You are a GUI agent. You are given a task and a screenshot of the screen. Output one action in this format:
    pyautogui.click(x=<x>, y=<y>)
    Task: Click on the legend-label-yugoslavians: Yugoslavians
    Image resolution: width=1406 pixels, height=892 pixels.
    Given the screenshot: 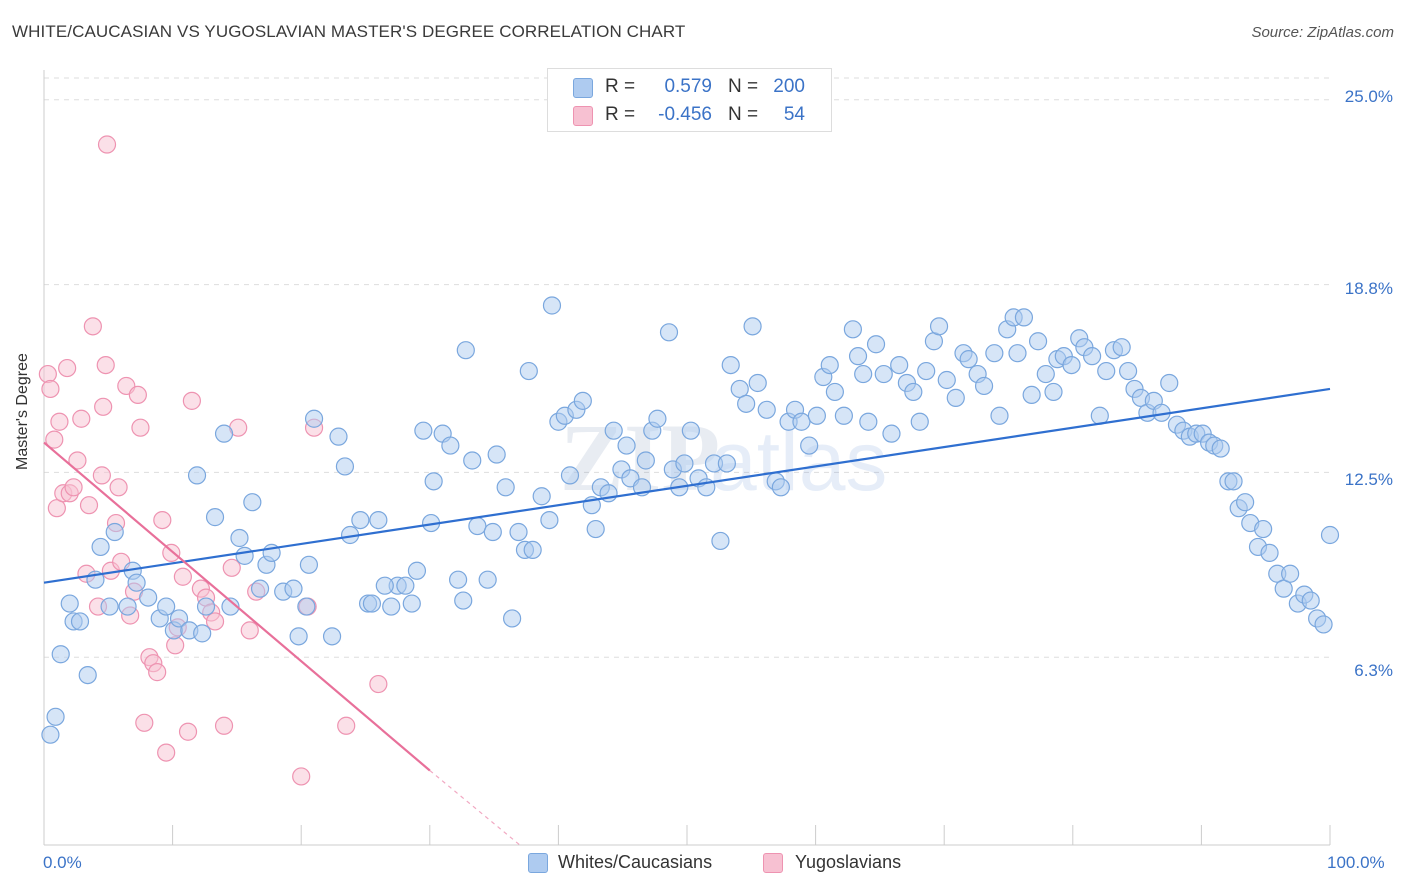 What is the action you would take?
    pyautogui.click(x=848, y=862)
    